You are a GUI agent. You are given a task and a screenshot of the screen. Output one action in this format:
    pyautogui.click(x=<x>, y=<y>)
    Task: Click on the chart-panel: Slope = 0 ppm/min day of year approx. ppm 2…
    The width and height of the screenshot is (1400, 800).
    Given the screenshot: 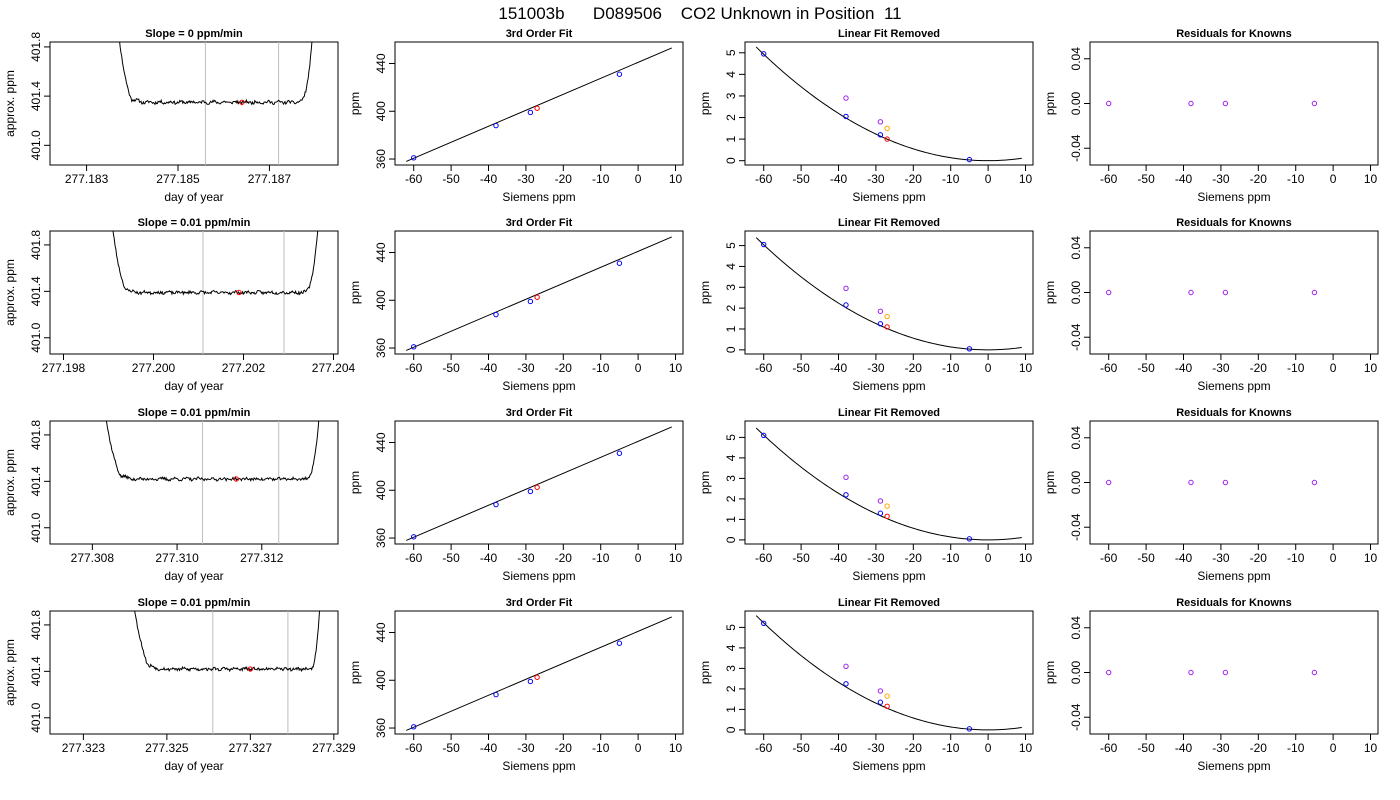 What is the action you would take?
    pyautogui.click(x=171, y=116)
    